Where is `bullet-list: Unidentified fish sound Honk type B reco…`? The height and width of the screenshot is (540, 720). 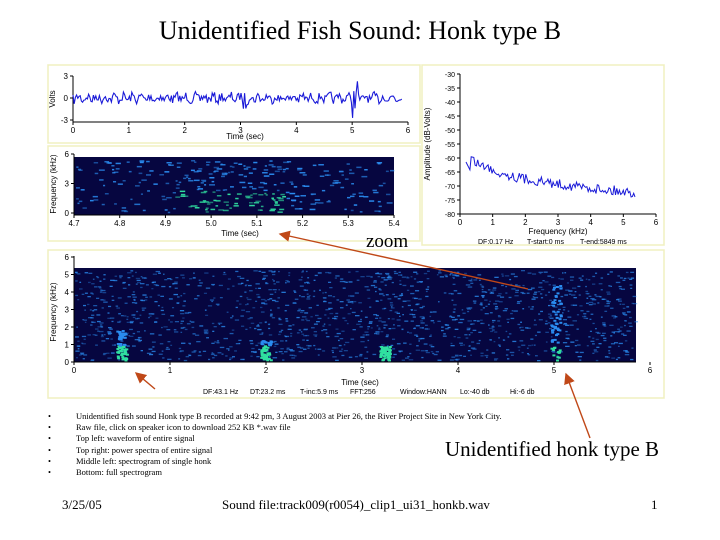 bullet-list: Unidentified fish sound Honk type B reco… is located at coordinates (275, 444).